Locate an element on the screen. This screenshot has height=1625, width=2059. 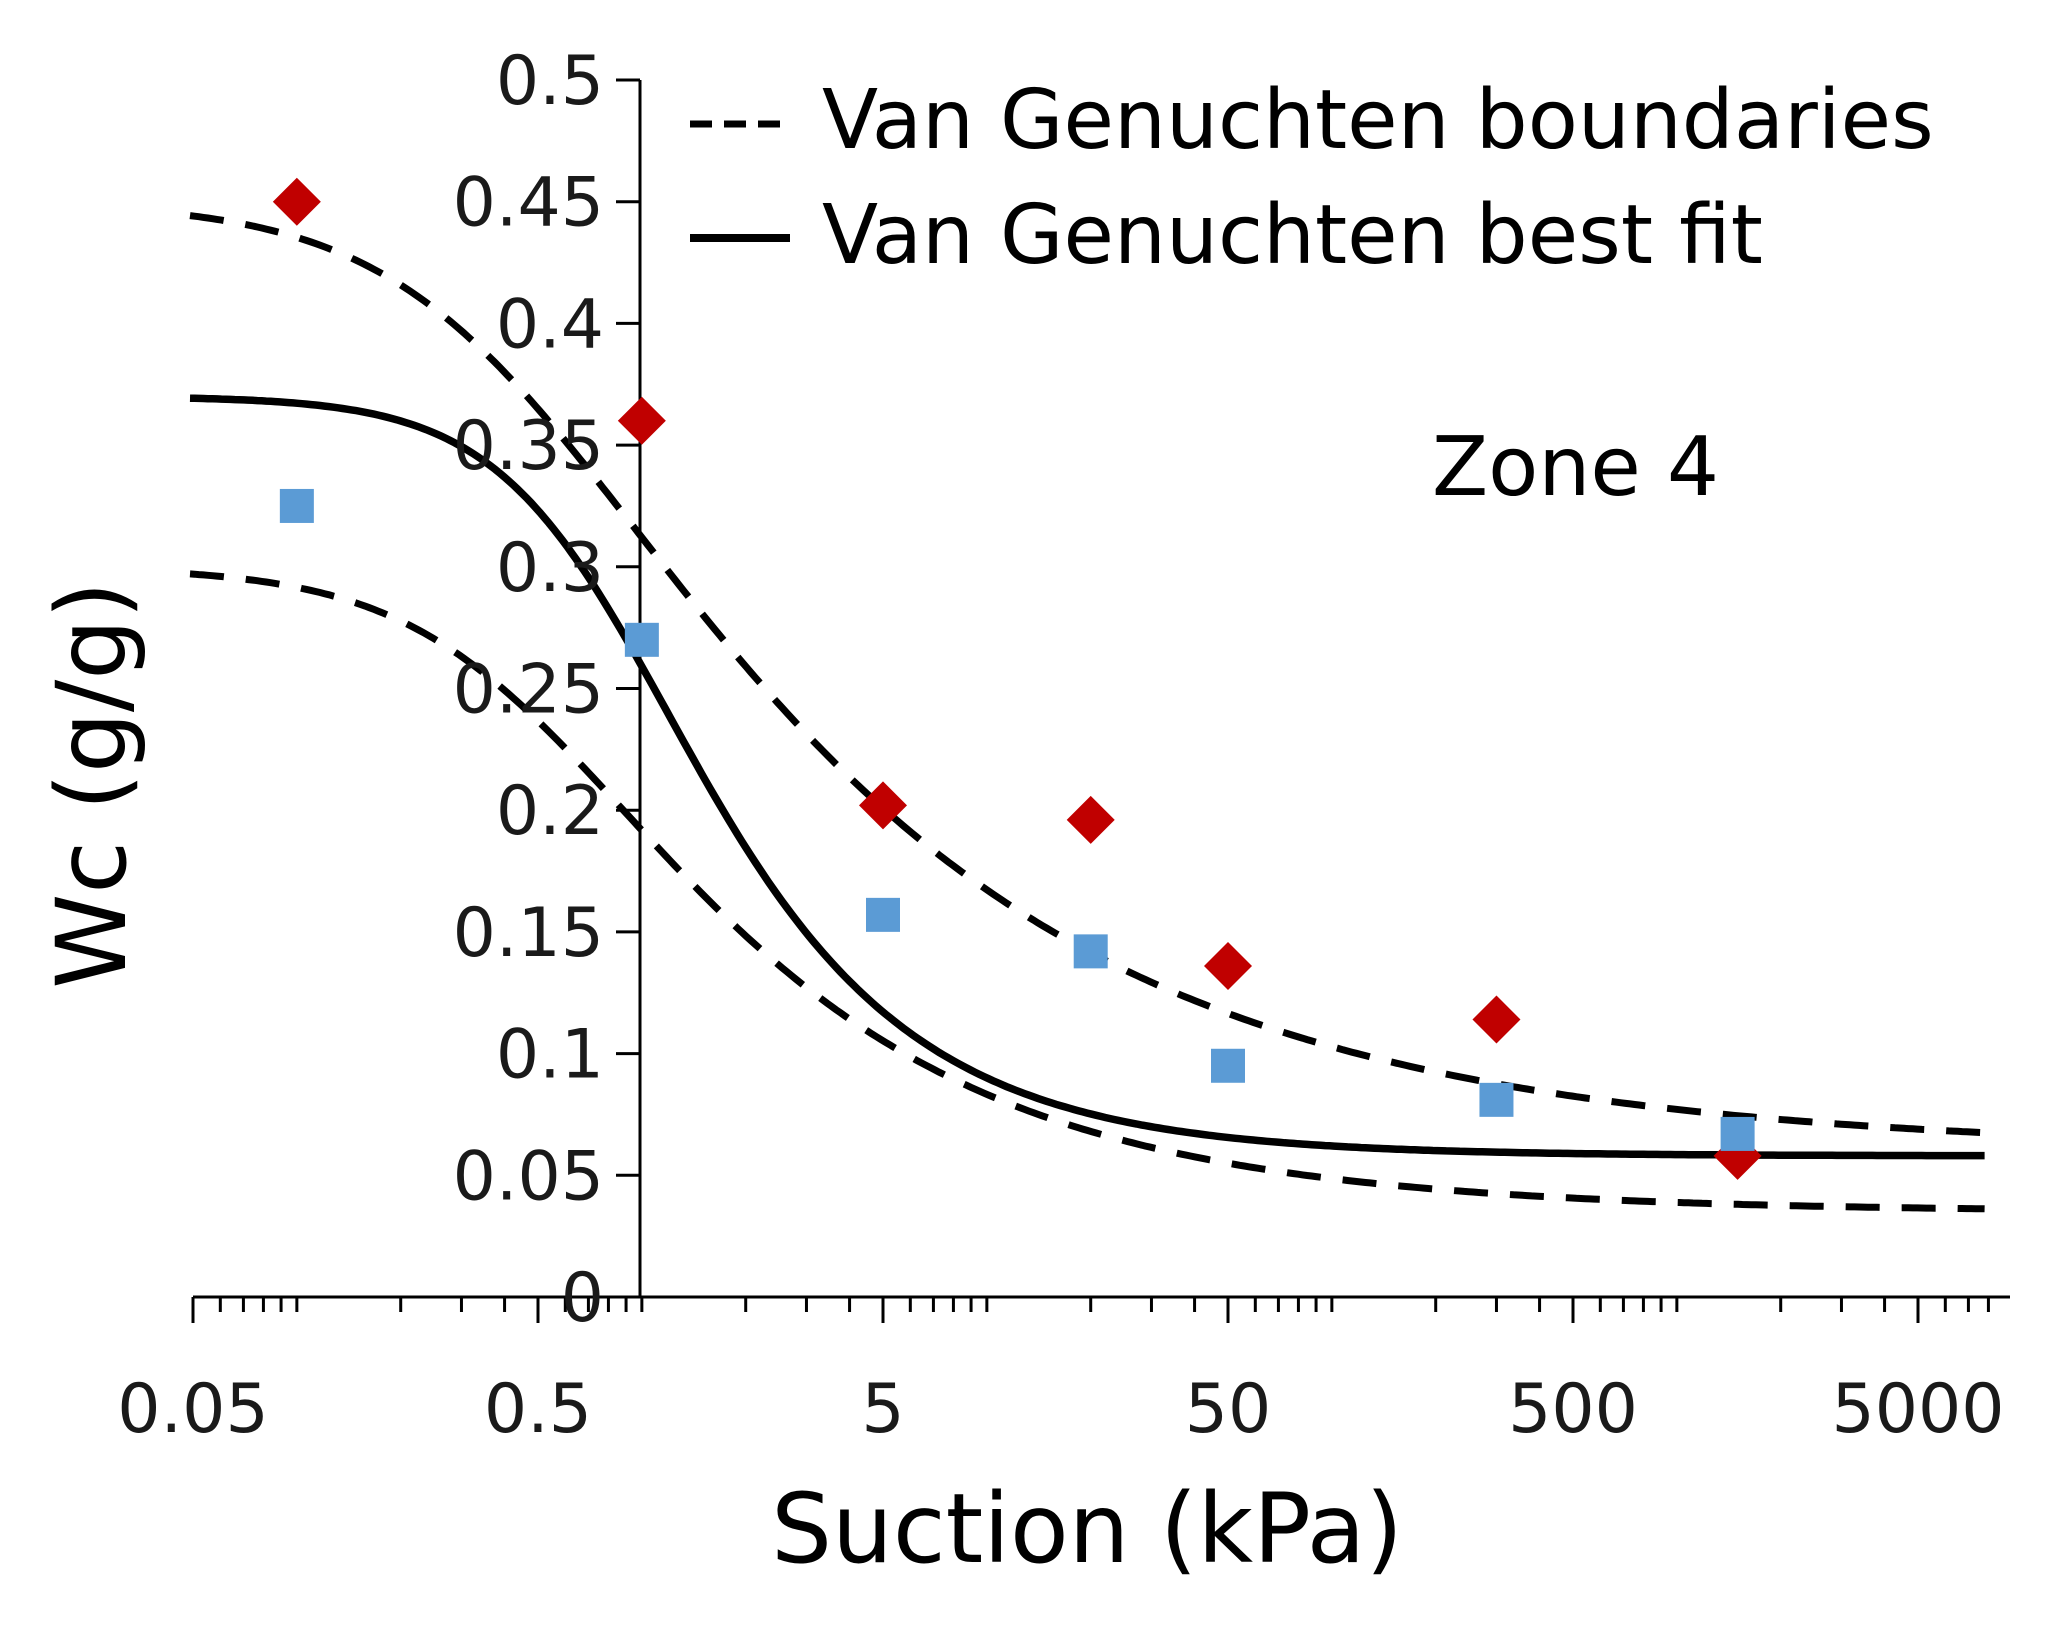
y-tick-label: 0.2 is located at coordinates (550, 811).